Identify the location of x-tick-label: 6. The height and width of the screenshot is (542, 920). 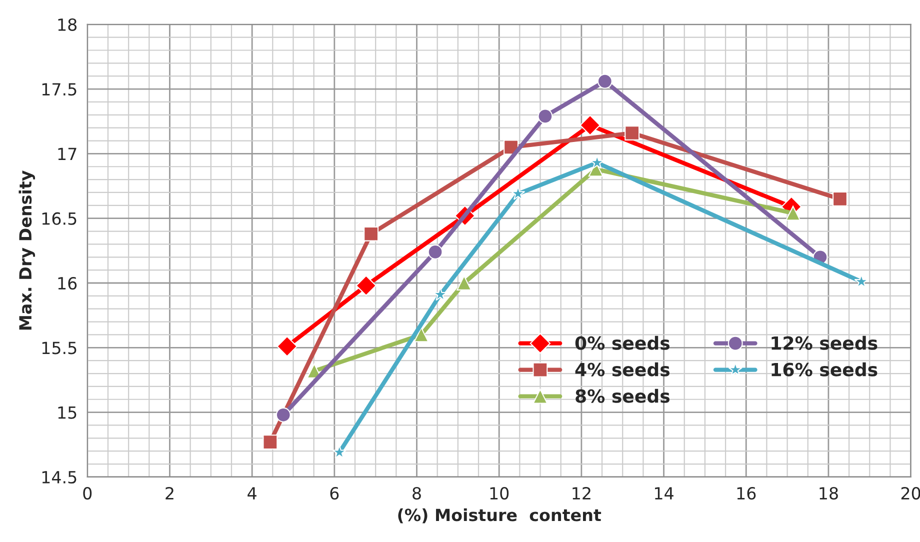
(334, 493).